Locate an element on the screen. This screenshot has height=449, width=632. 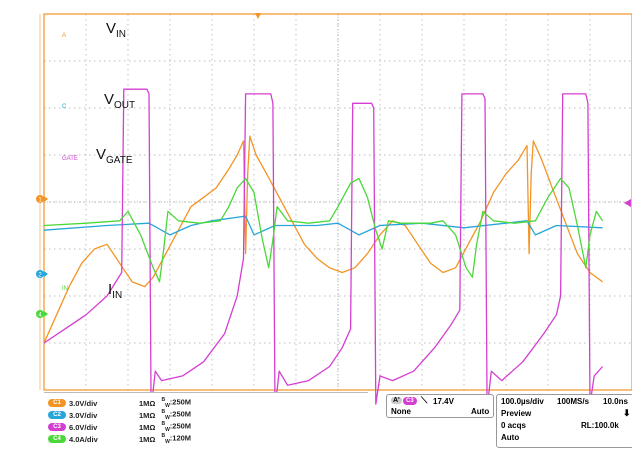
signal-labels: VIN VOUT VGATE IIN is located at coordinates (115, 160).